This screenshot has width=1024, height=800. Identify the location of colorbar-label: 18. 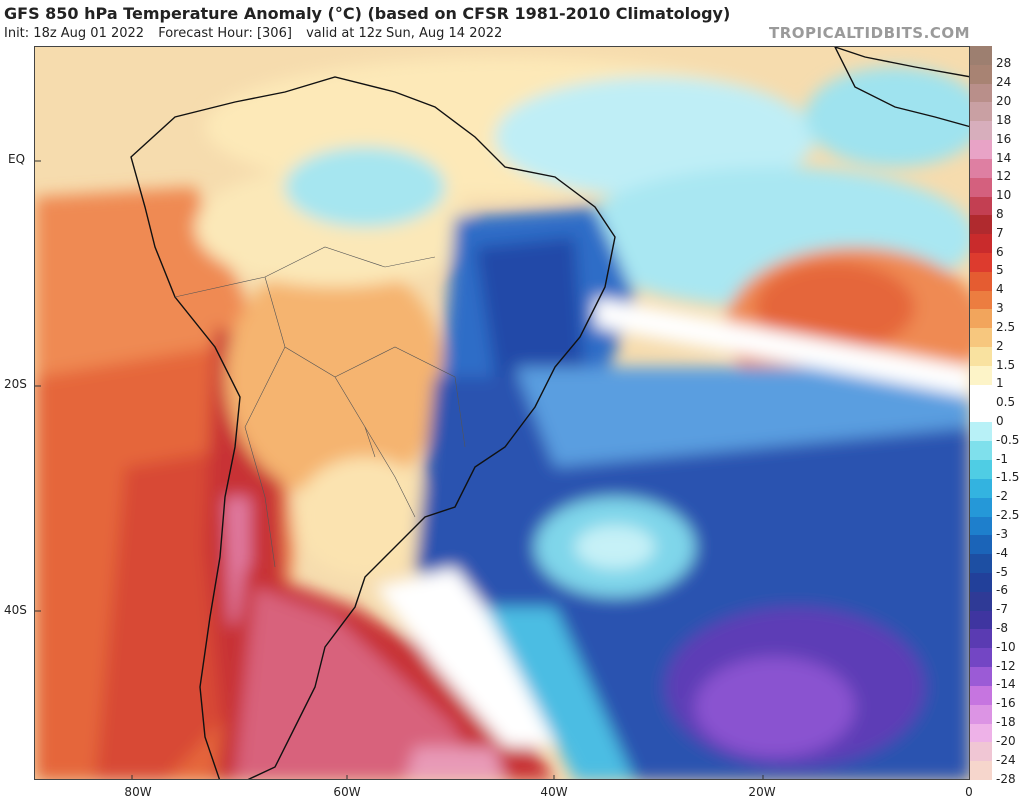
(1004, 119).